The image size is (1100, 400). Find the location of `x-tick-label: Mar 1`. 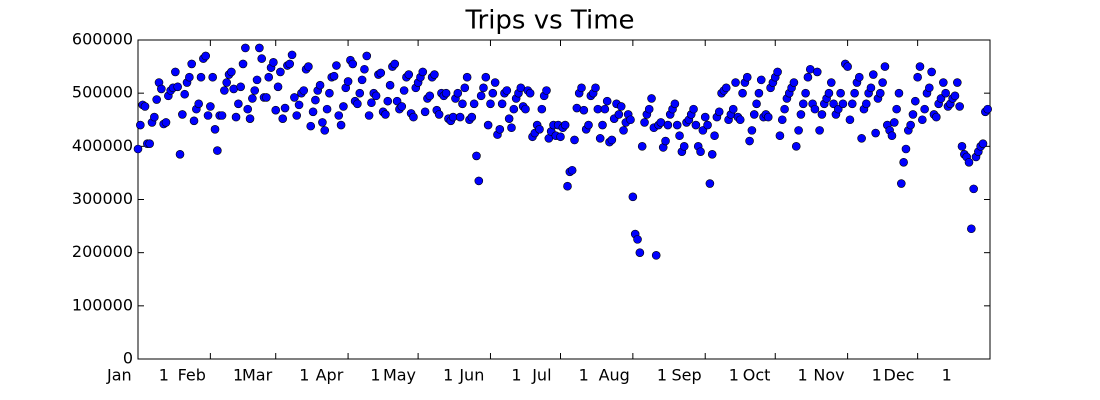

x-tick-label: Mar 1 is located at coordinates (275, 375).